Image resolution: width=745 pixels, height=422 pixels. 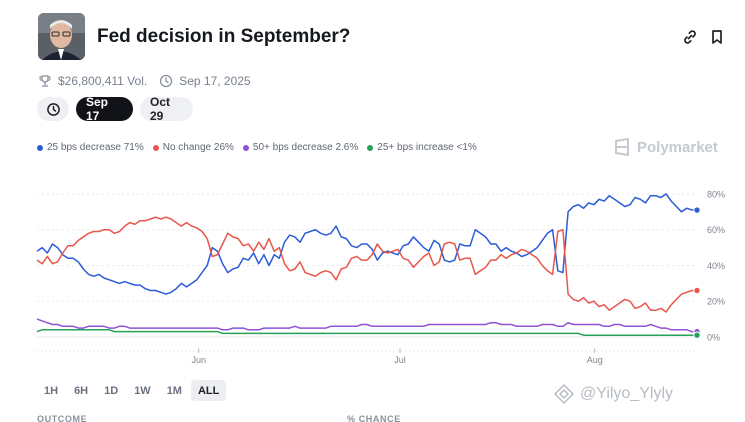 What do you see at coordinates (166, 81) in the screenshot?
I see `clock-icon` at bounding box center [166, 81].